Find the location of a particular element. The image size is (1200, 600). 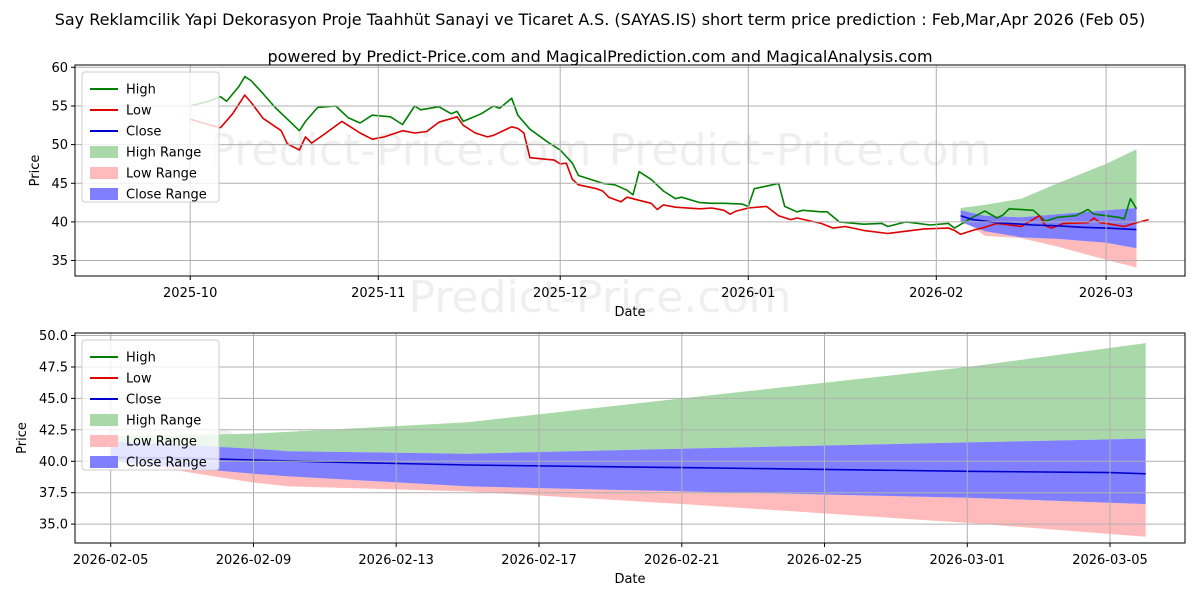

y-tick-label: 42.5 is located at coordinates (53, 430).